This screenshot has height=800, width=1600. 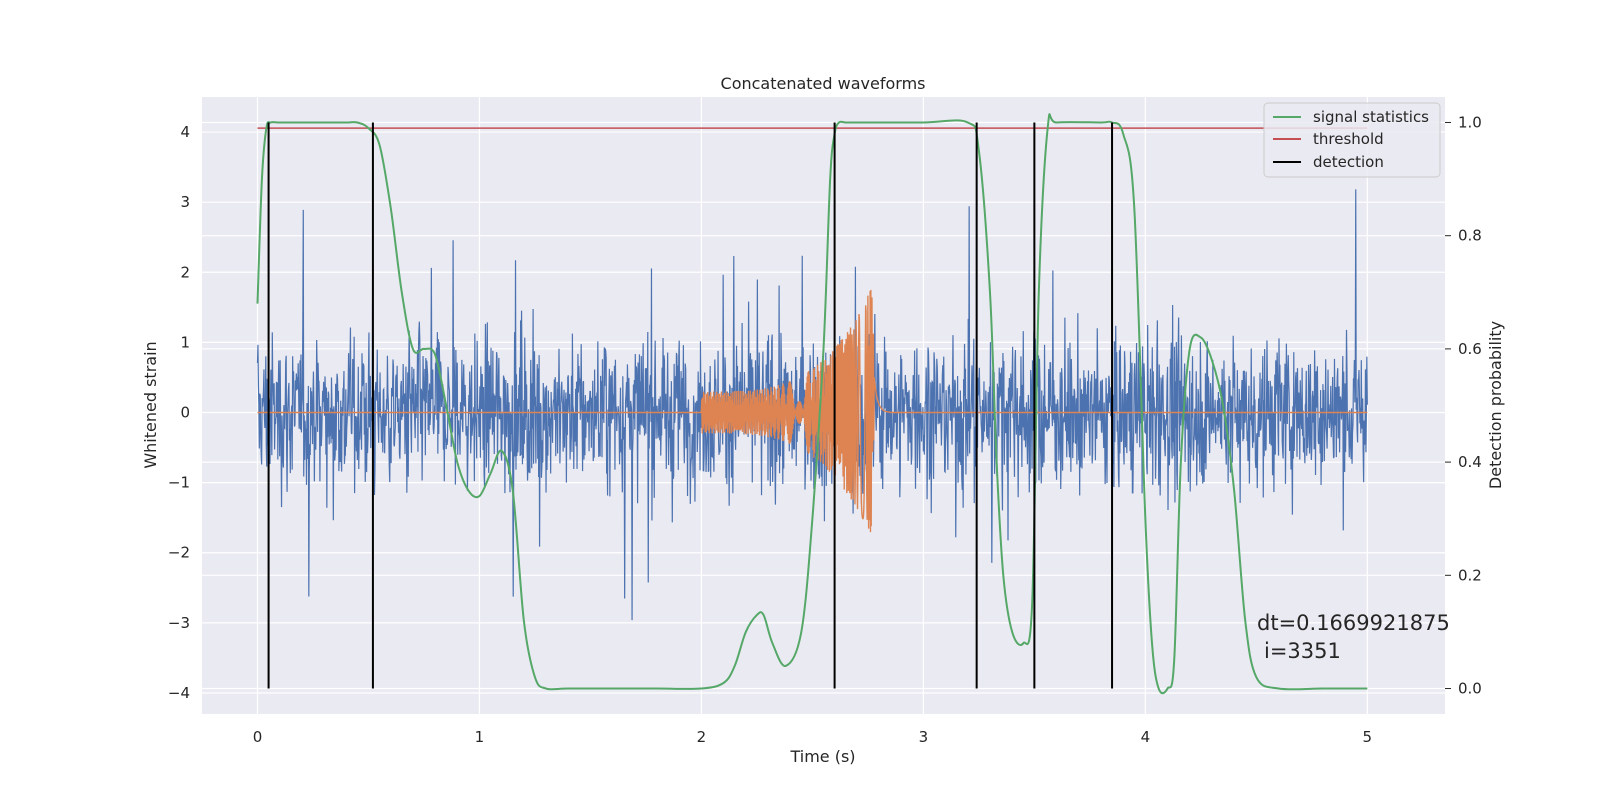 What do you see at coordinates (1470, 122) in the screenshot?
I see `y-right-tick-label-5: 1.0` at bounding box center [1470, 122].